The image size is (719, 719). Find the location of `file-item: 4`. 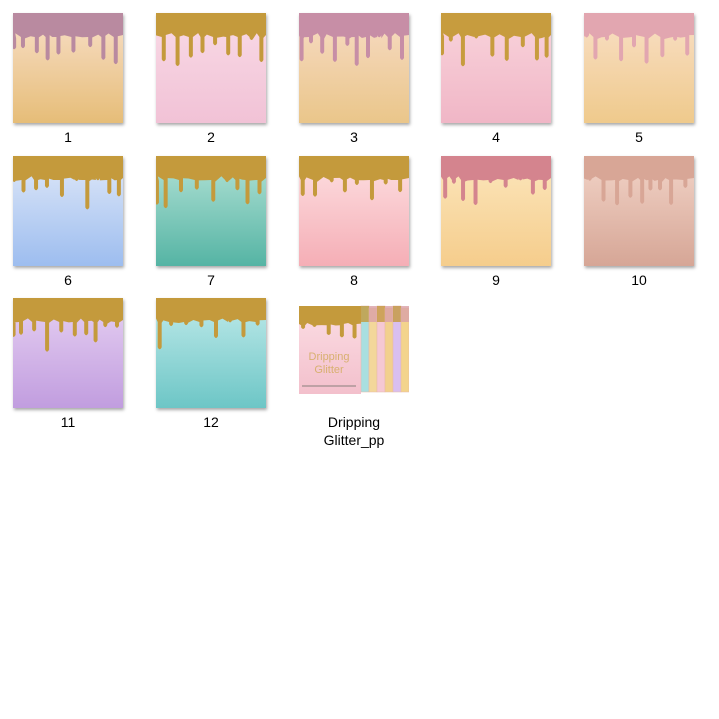

file-item: 4 is located at coordinates (496, 79).